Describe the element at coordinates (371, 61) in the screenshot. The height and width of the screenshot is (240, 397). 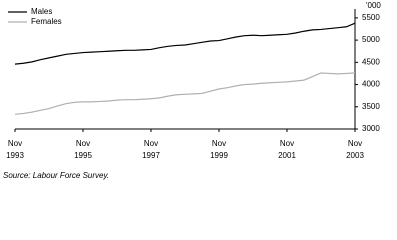
I see `y-tick-label: 4500` at that location.